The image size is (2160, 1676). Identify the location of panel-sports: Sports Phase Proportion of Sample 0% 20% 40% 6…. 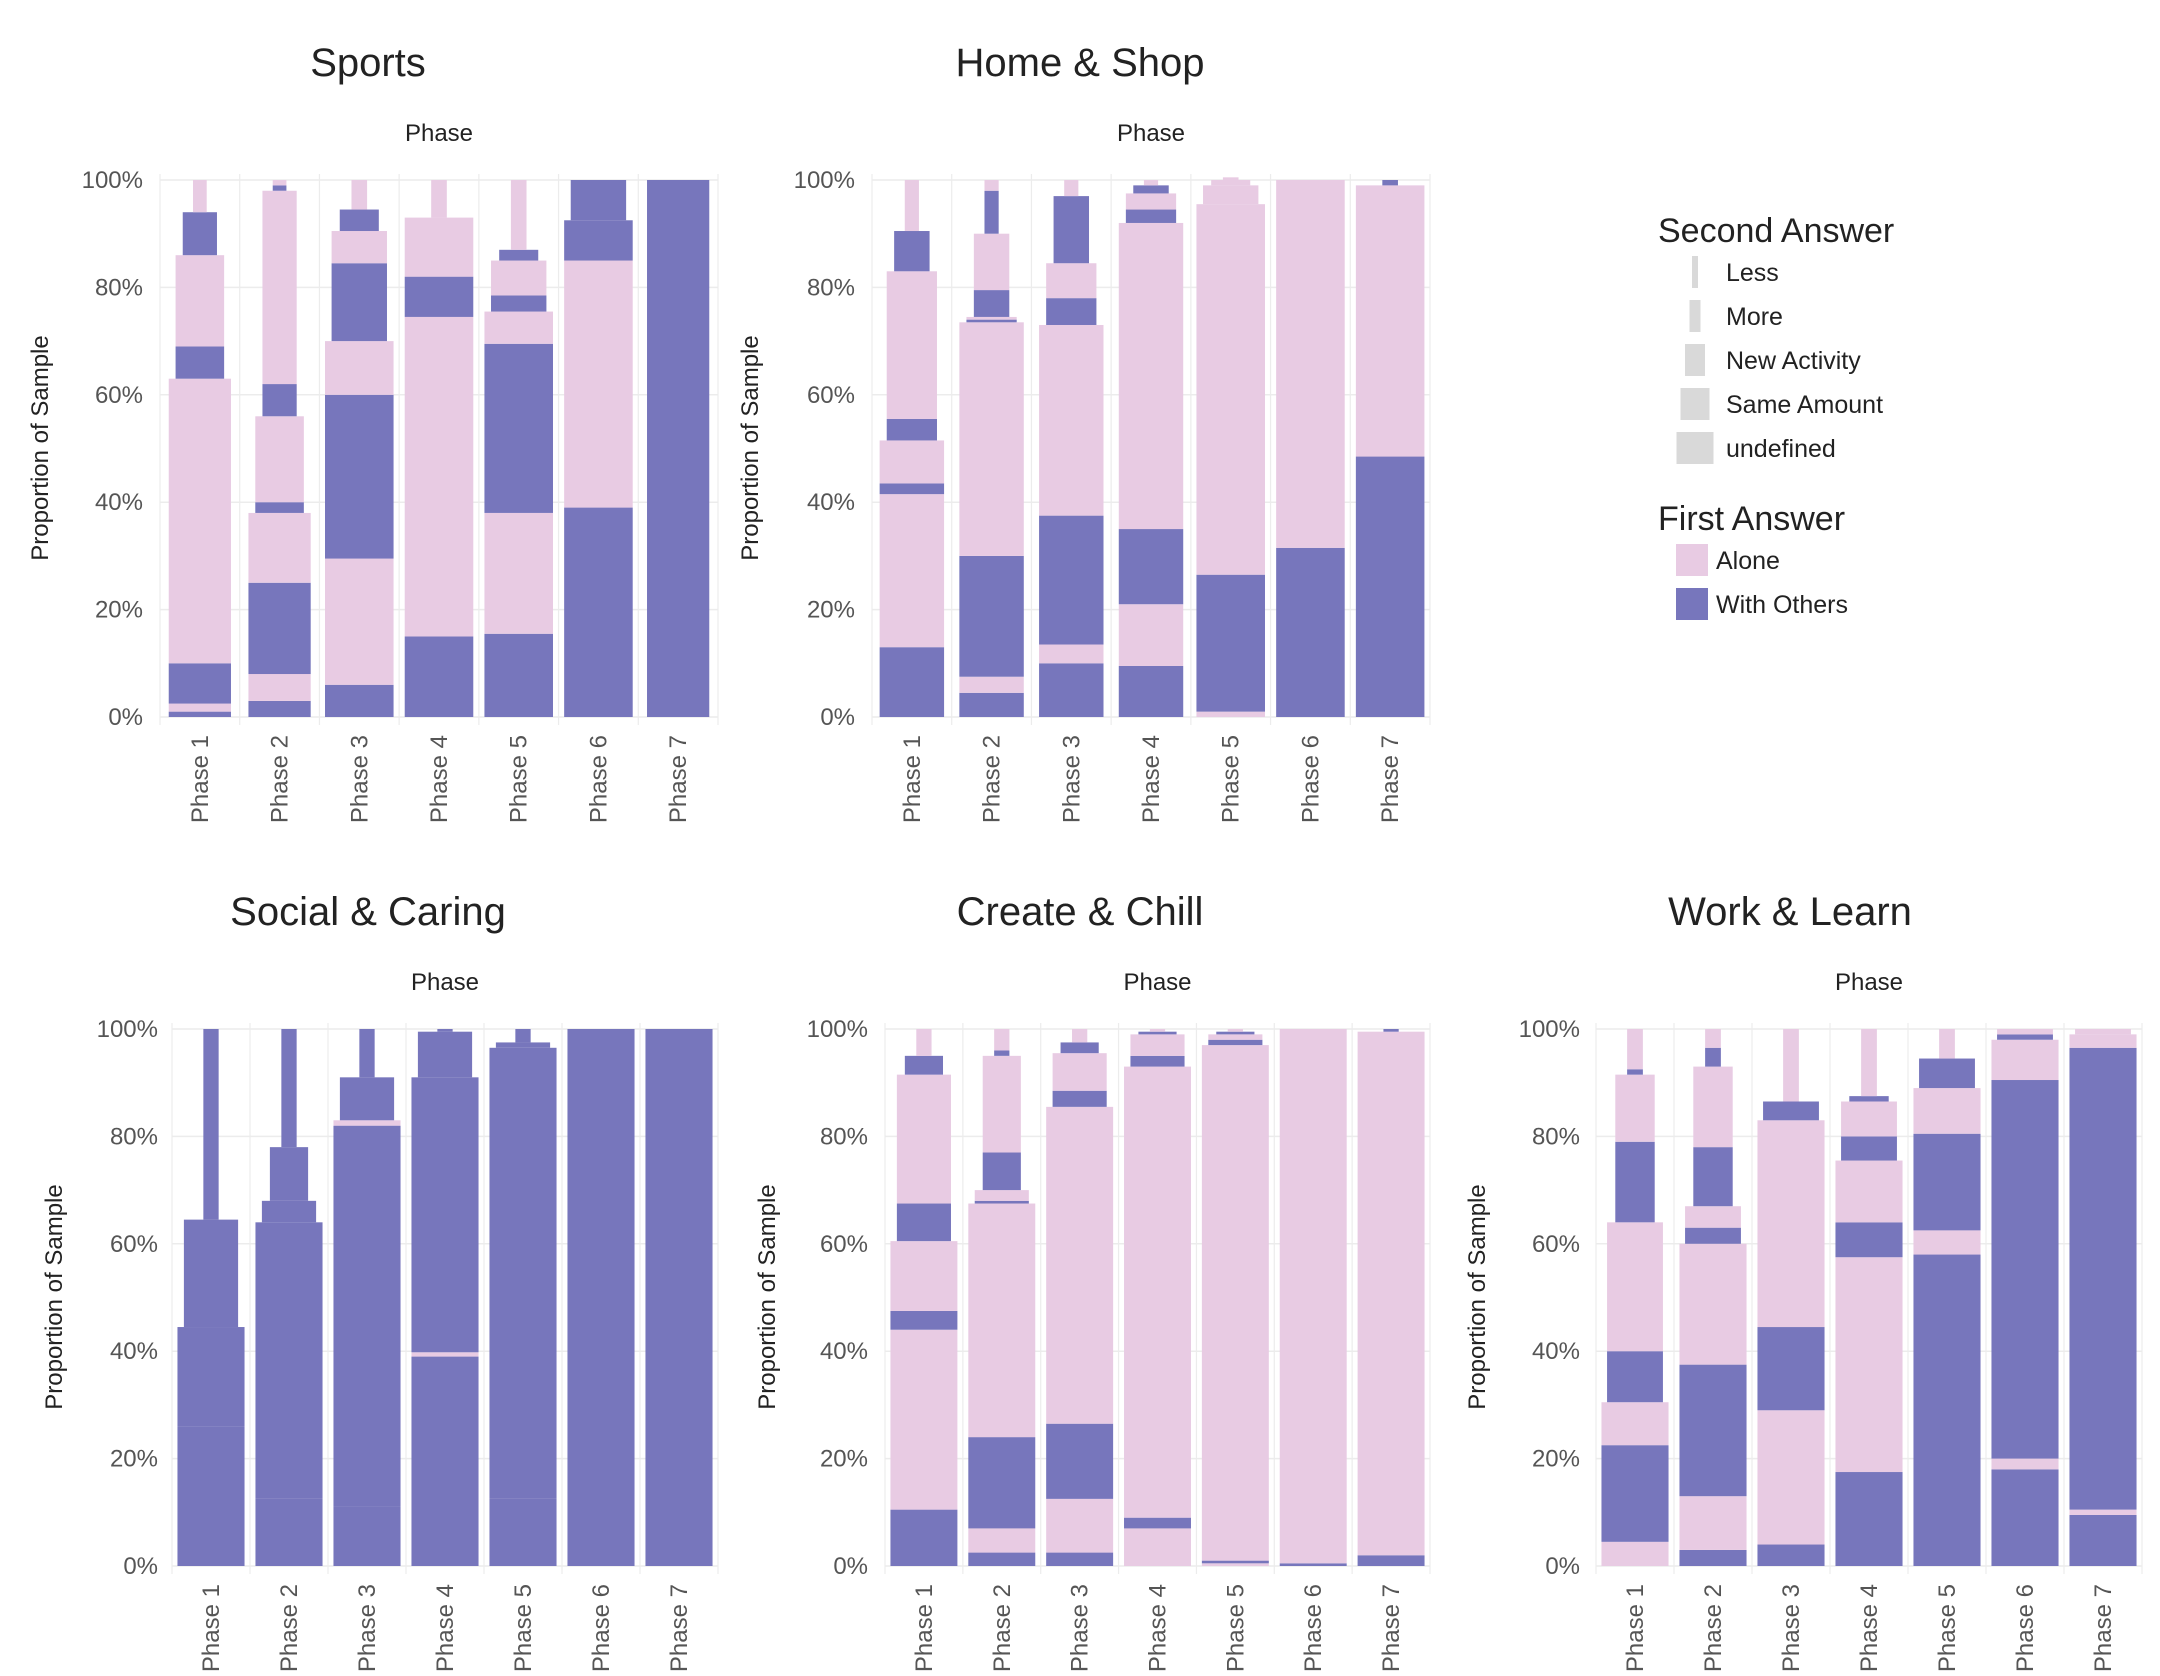
(373, 432).